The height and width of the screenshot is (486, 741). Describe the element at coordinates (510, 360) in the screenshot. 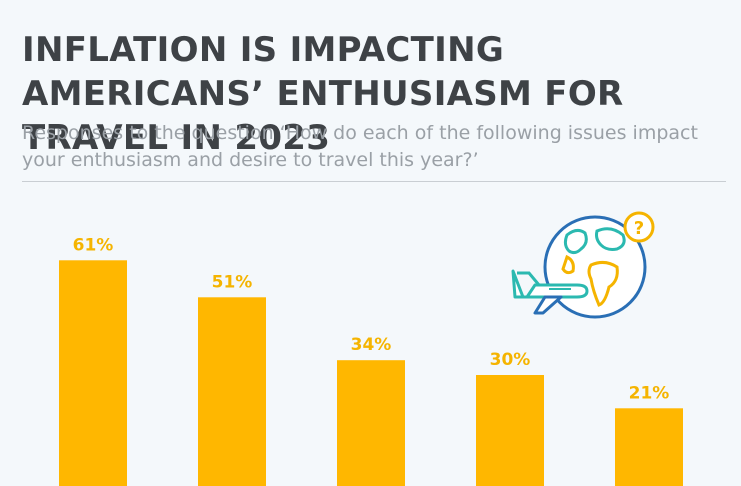

I see `bar-value-label-4: 30%` at that location.